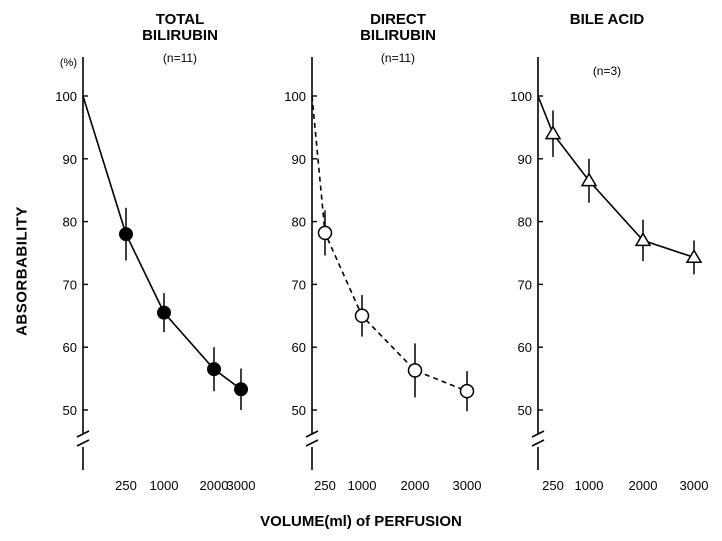  What do you see at coordinates (607, 71) in the screenshot?
I see `panel-subtitle: (n=3)` at bounding box center [607, 71].